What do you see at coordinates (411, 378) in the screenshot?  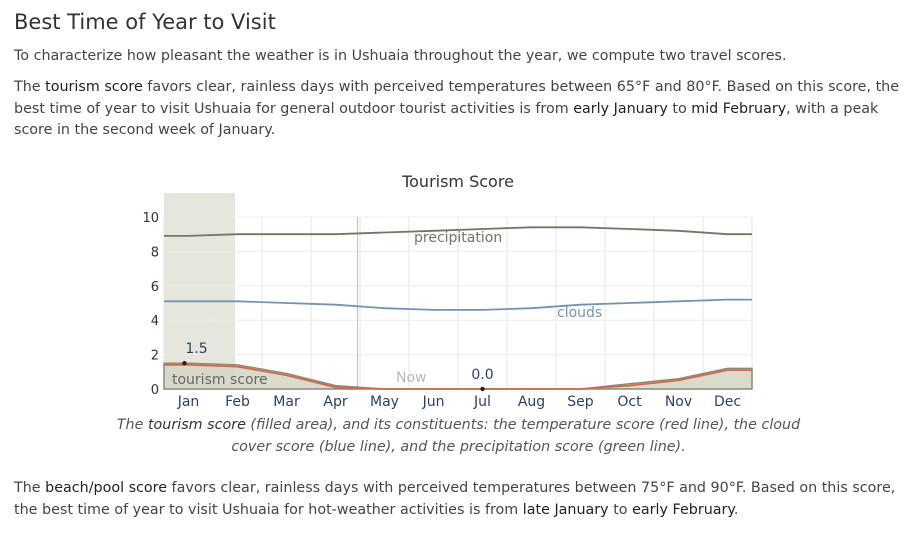 I see `now-label: Now` at bounding box center [411, 378].